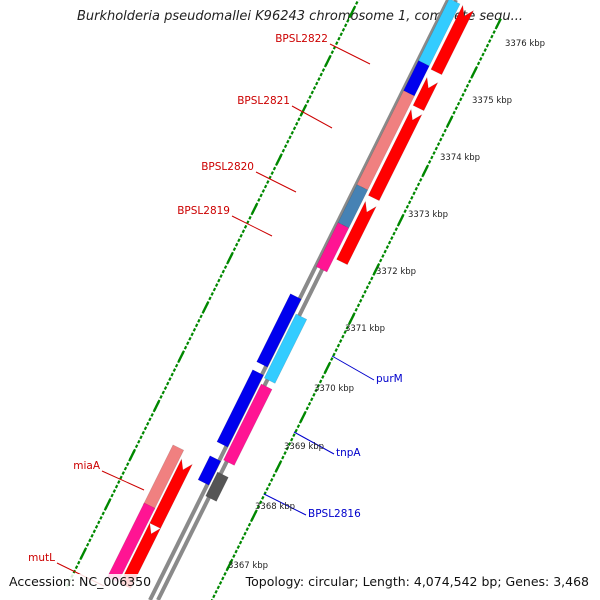  What do you see at coordinates (41, 558) in the screenshot?
I see `gene-label-mutl: mutL` at bounding box center [41, 558].